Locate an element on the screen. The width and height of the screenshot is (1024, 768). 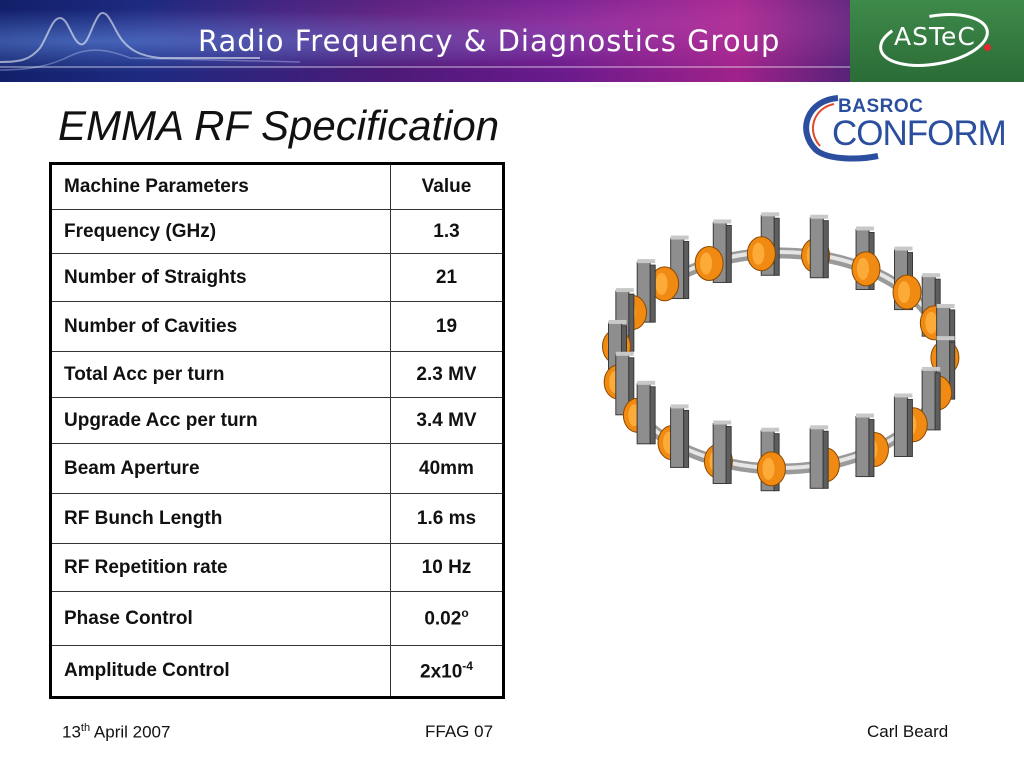
parameter-value-cell: 2.3 MV is located at coordinates (447, 374).